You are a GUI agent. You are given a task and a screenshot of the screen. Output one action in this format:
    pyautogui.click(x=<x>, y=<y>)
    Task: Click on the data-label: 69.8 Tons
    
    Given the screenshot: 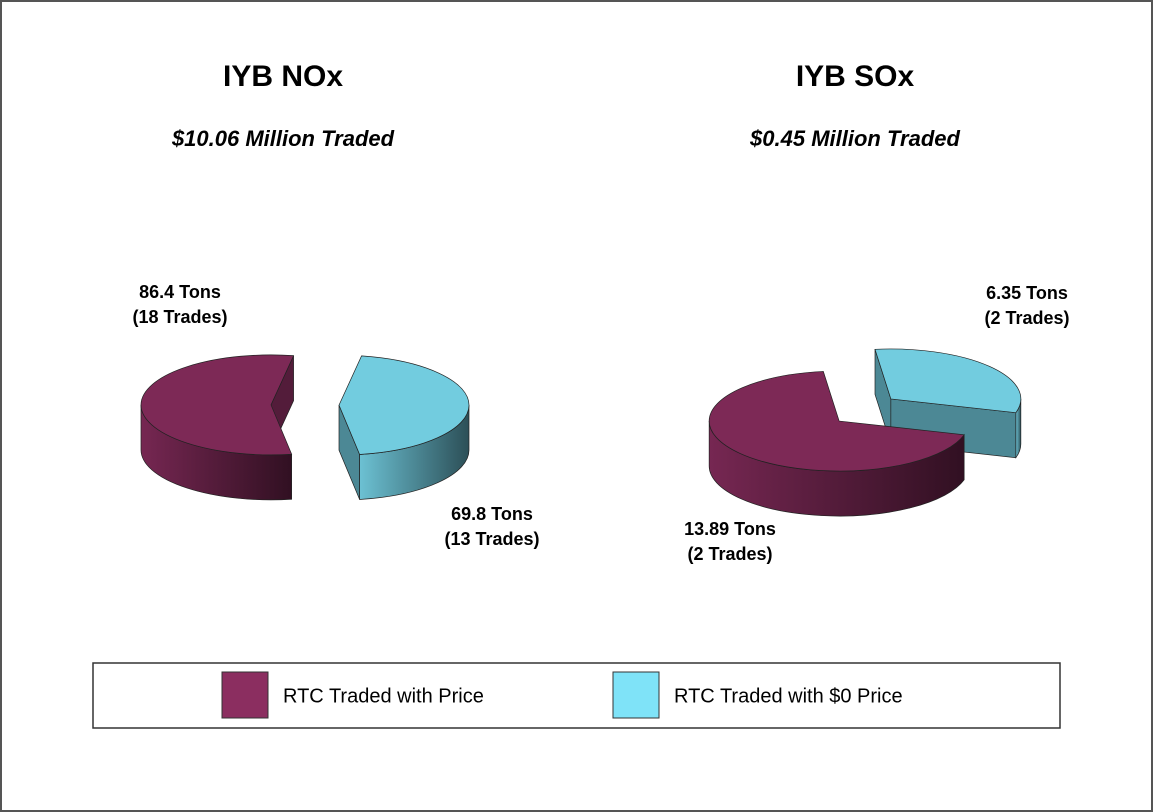 What is the action you would take?
    pyautogui.click(x=492, y=514)
    